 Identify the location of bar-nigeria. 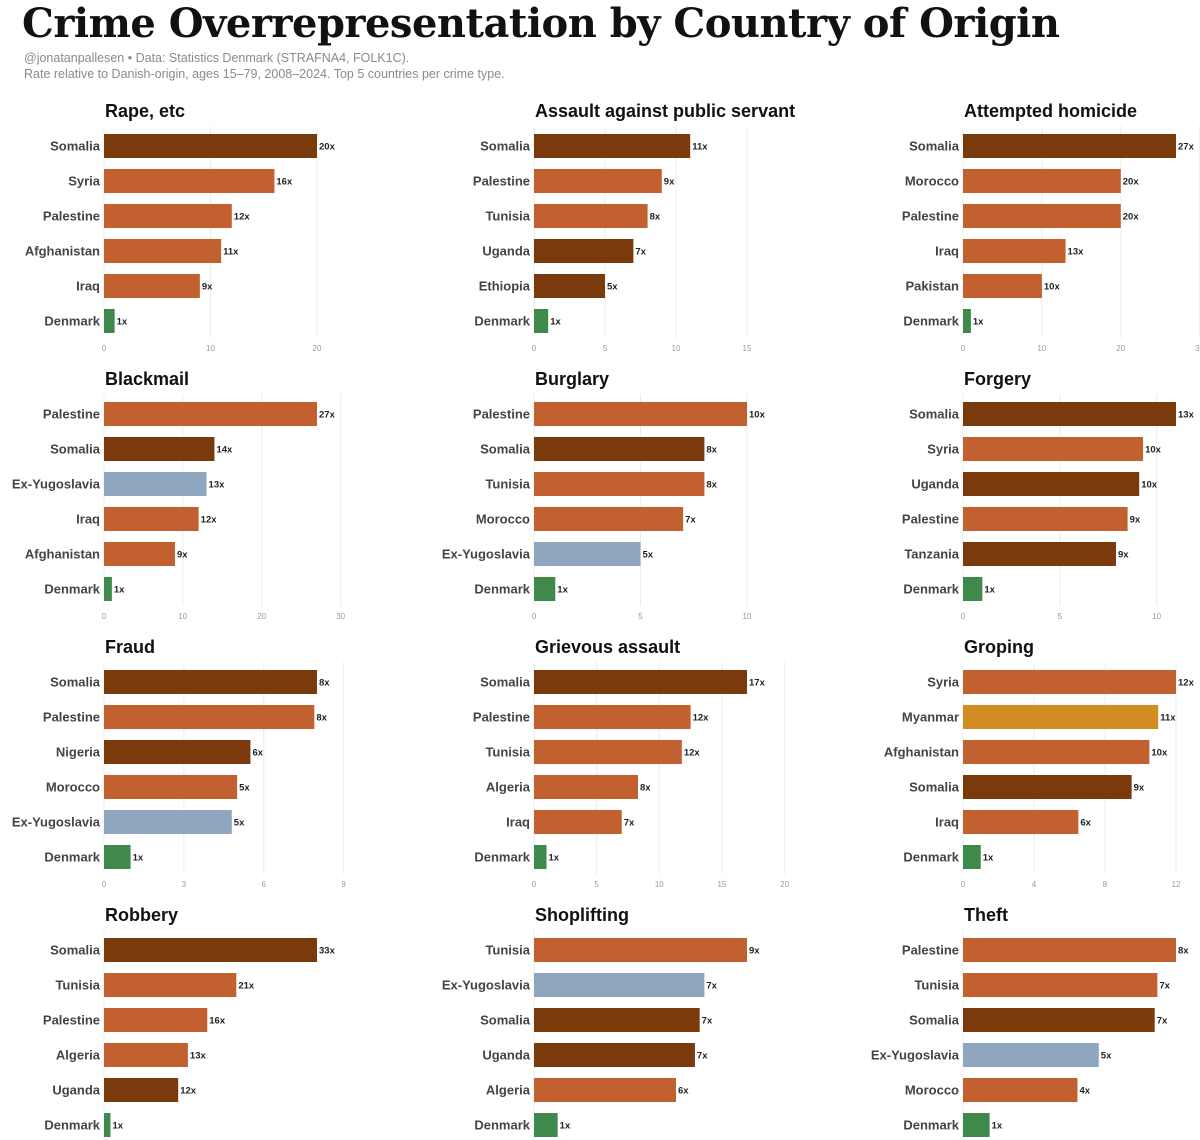
(177, 752).